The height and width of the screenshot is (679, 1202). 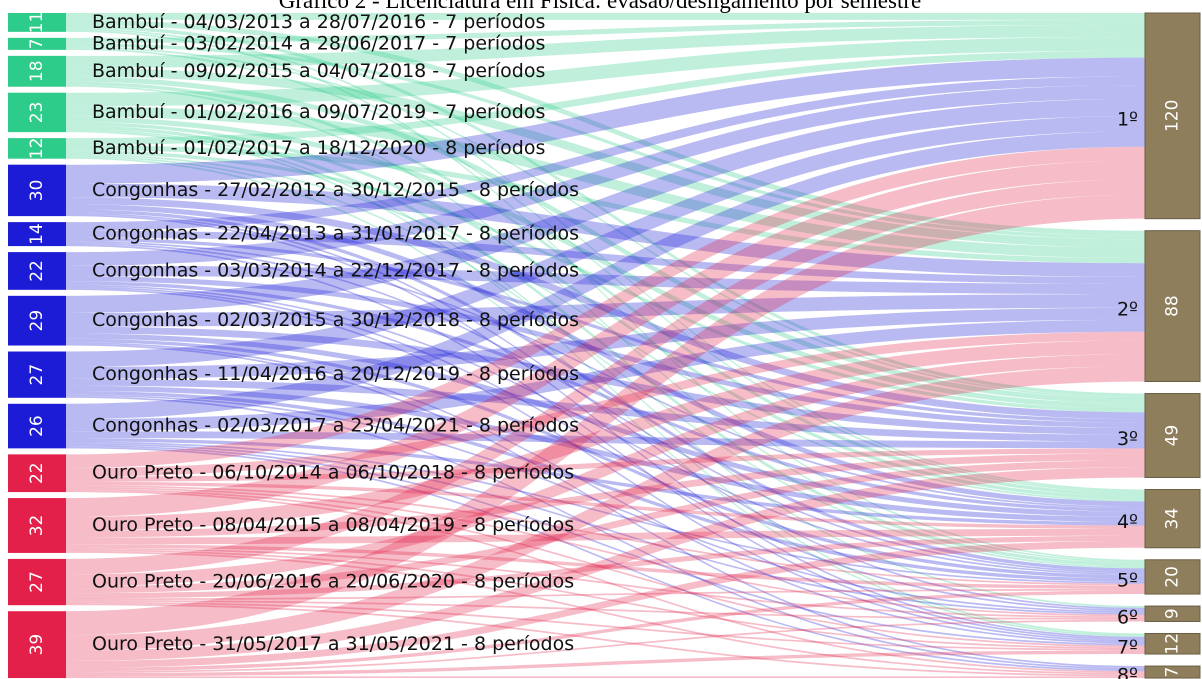 I want to click on source-value: 18, so click(x=37, y=71).